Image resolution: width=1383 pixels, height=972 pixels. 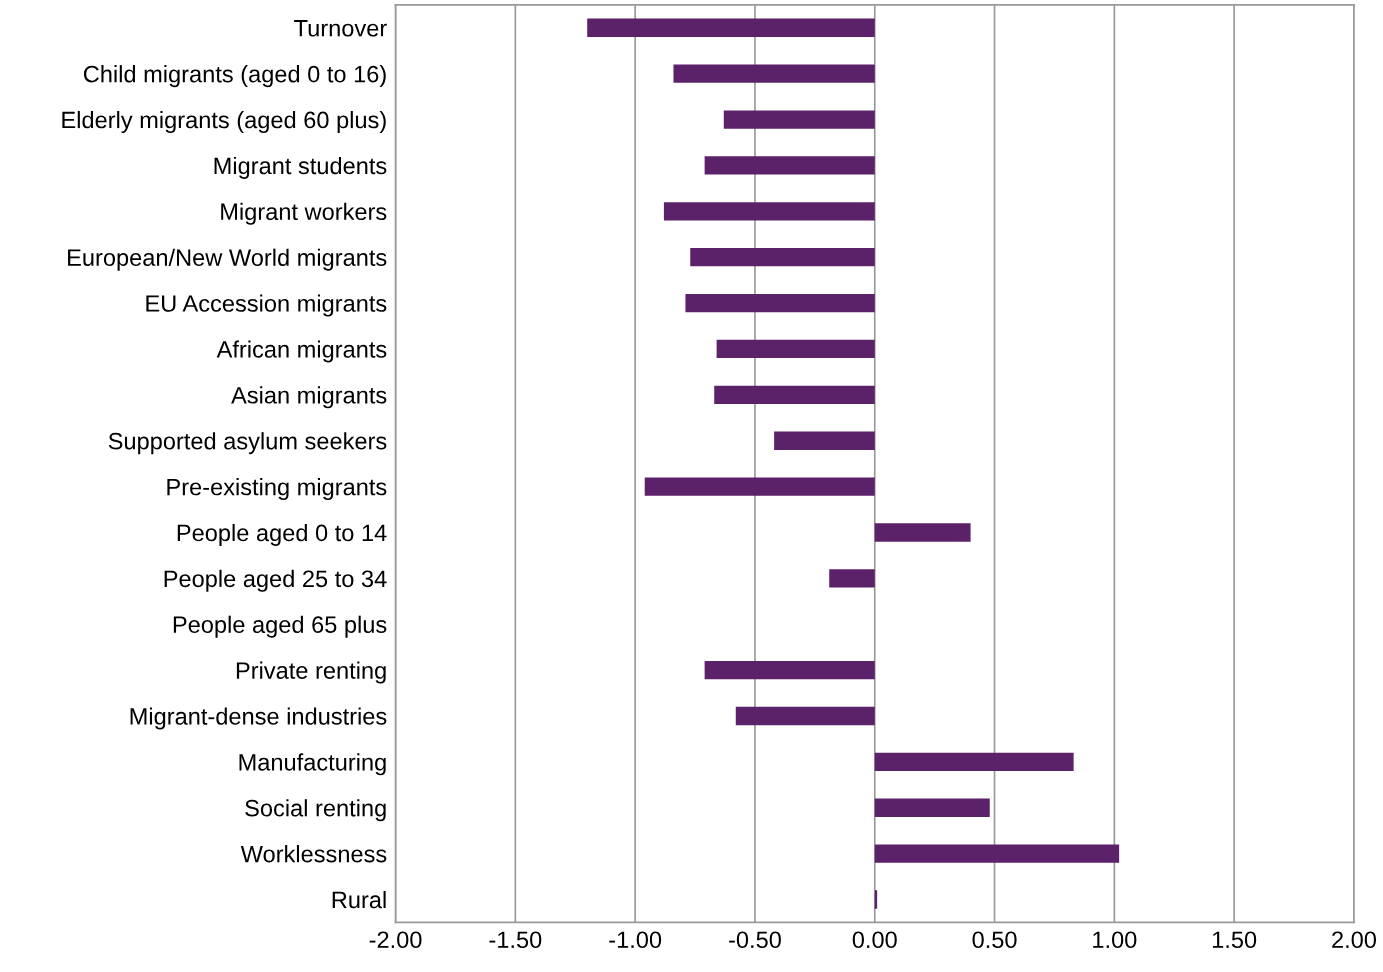 I want to click on y-tick-label: Supported asylum seekers, so click(x=247, y=443).